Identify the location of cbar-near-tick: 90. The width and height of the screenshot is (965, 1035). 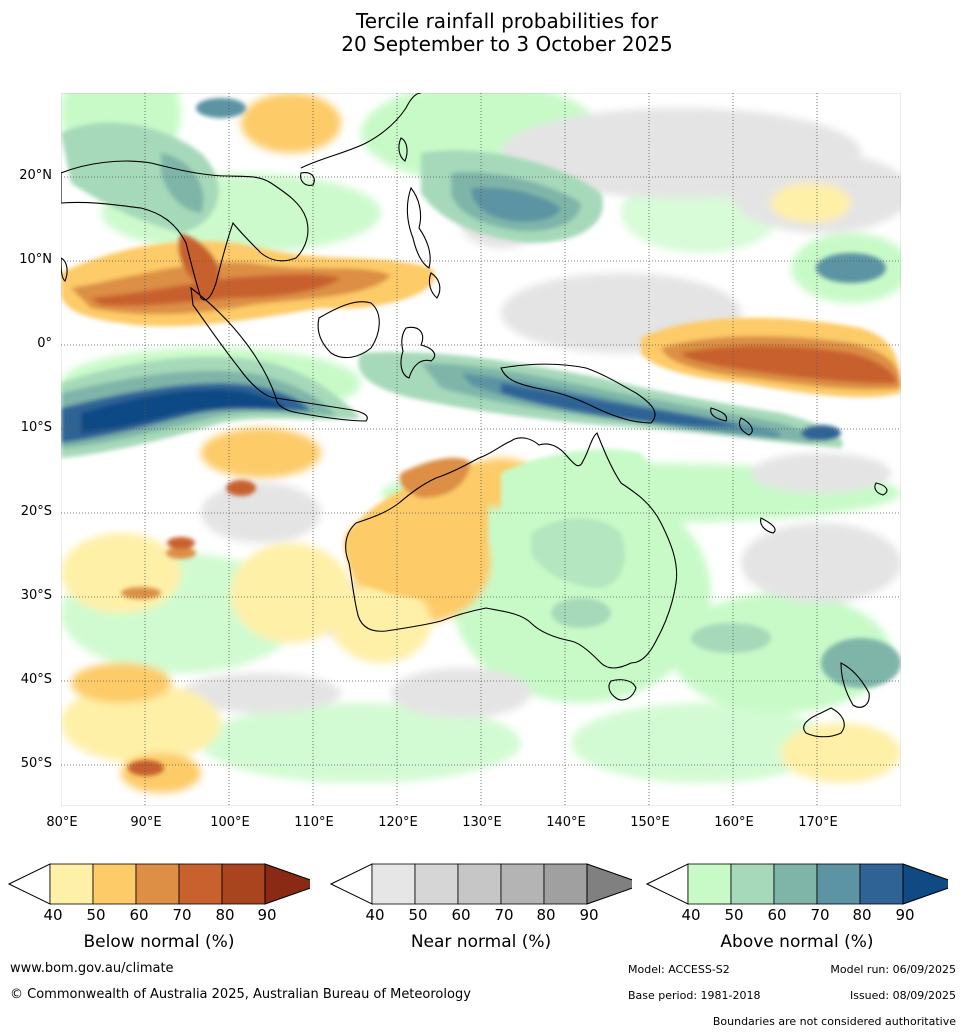
(589, 915).